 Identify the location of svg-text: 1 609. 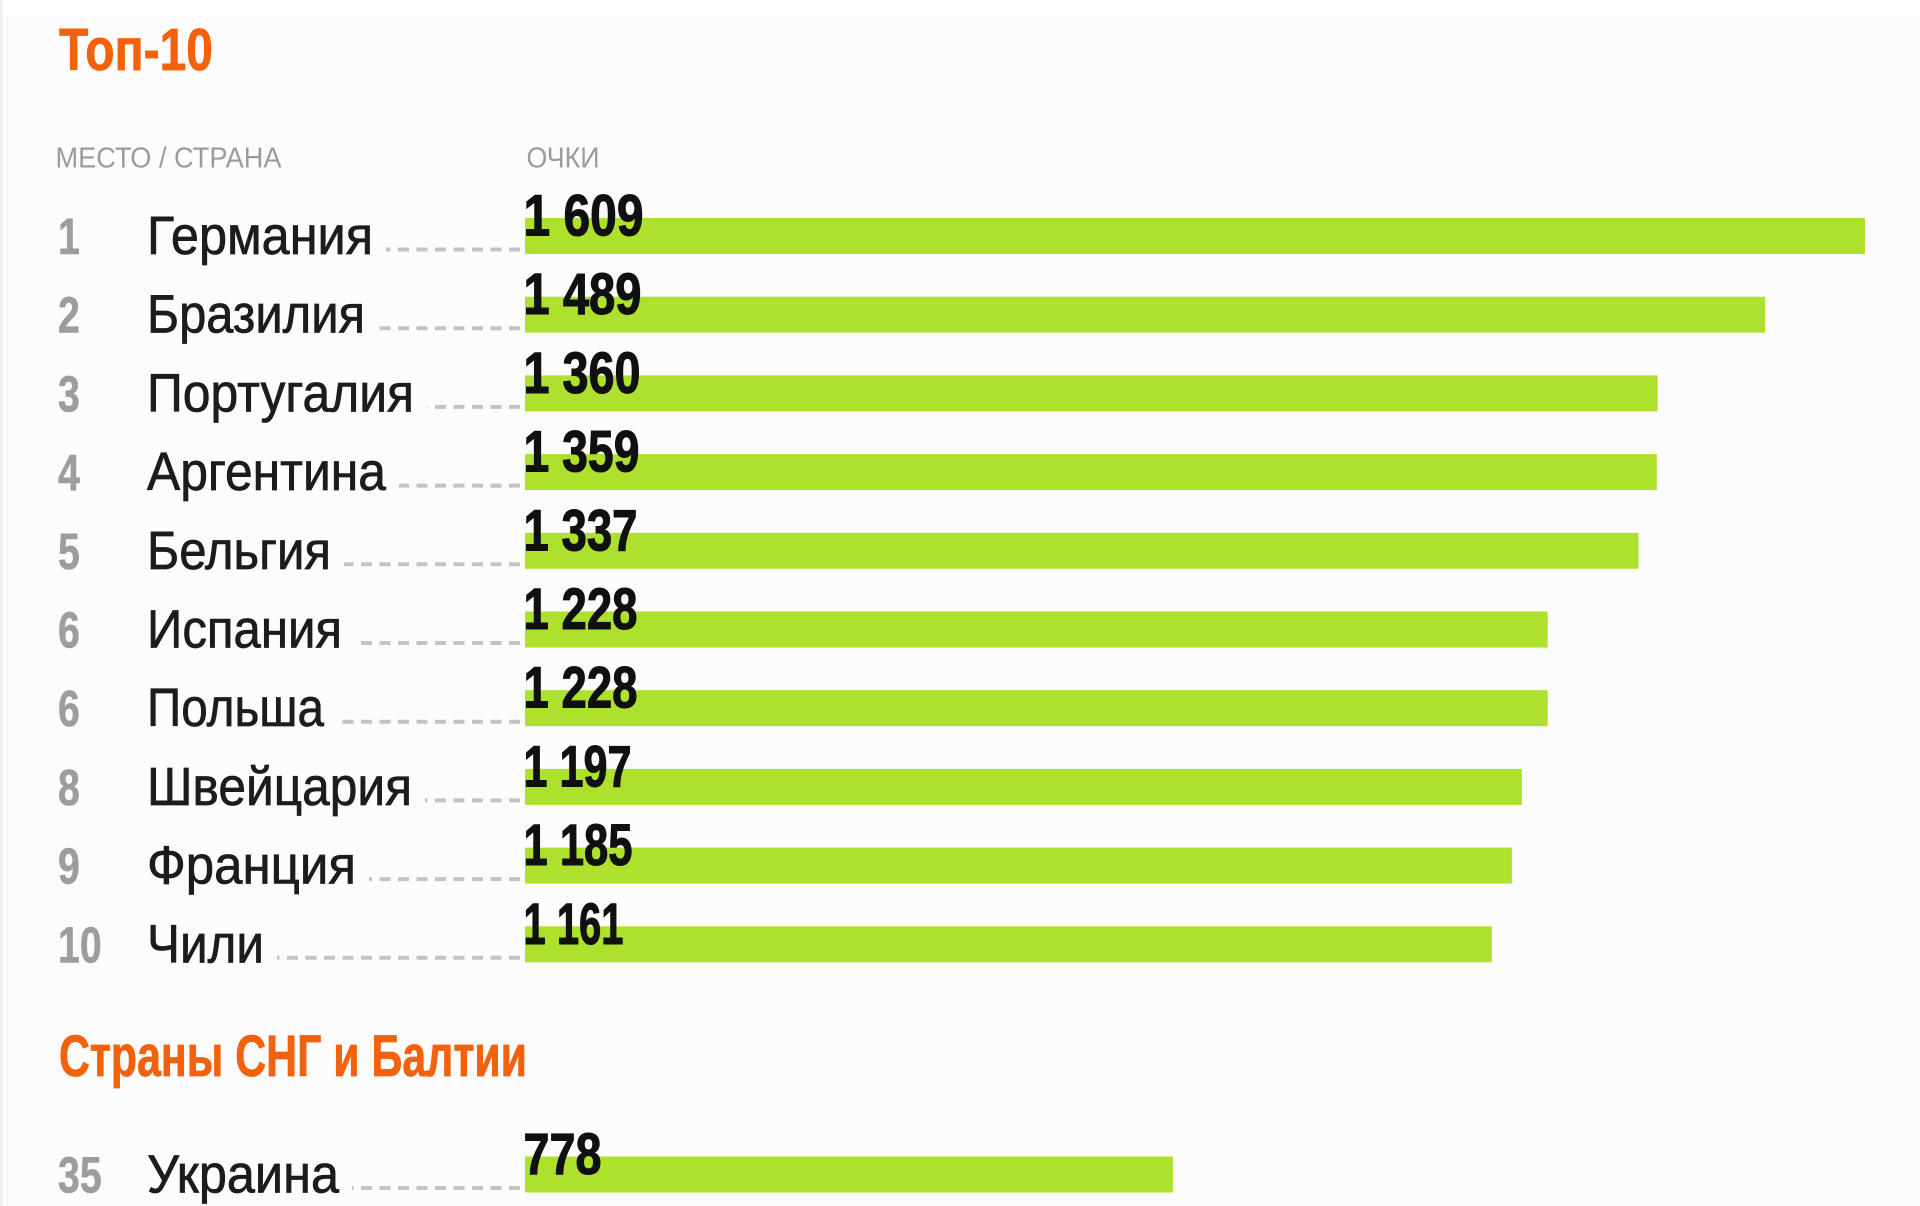
(584, 216).